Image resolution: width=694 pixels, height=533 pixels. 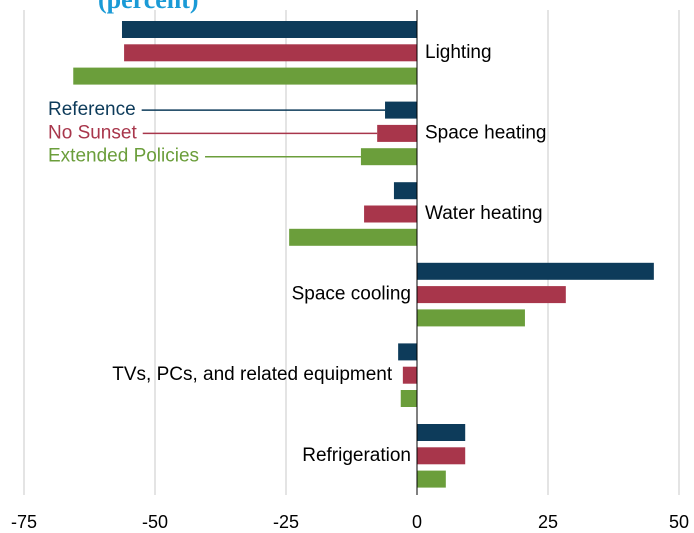 What do you see at coordinates (123, 156) in the screenshot?
I see `legend-label: Extended Policies` at bounding box center [123, 156].